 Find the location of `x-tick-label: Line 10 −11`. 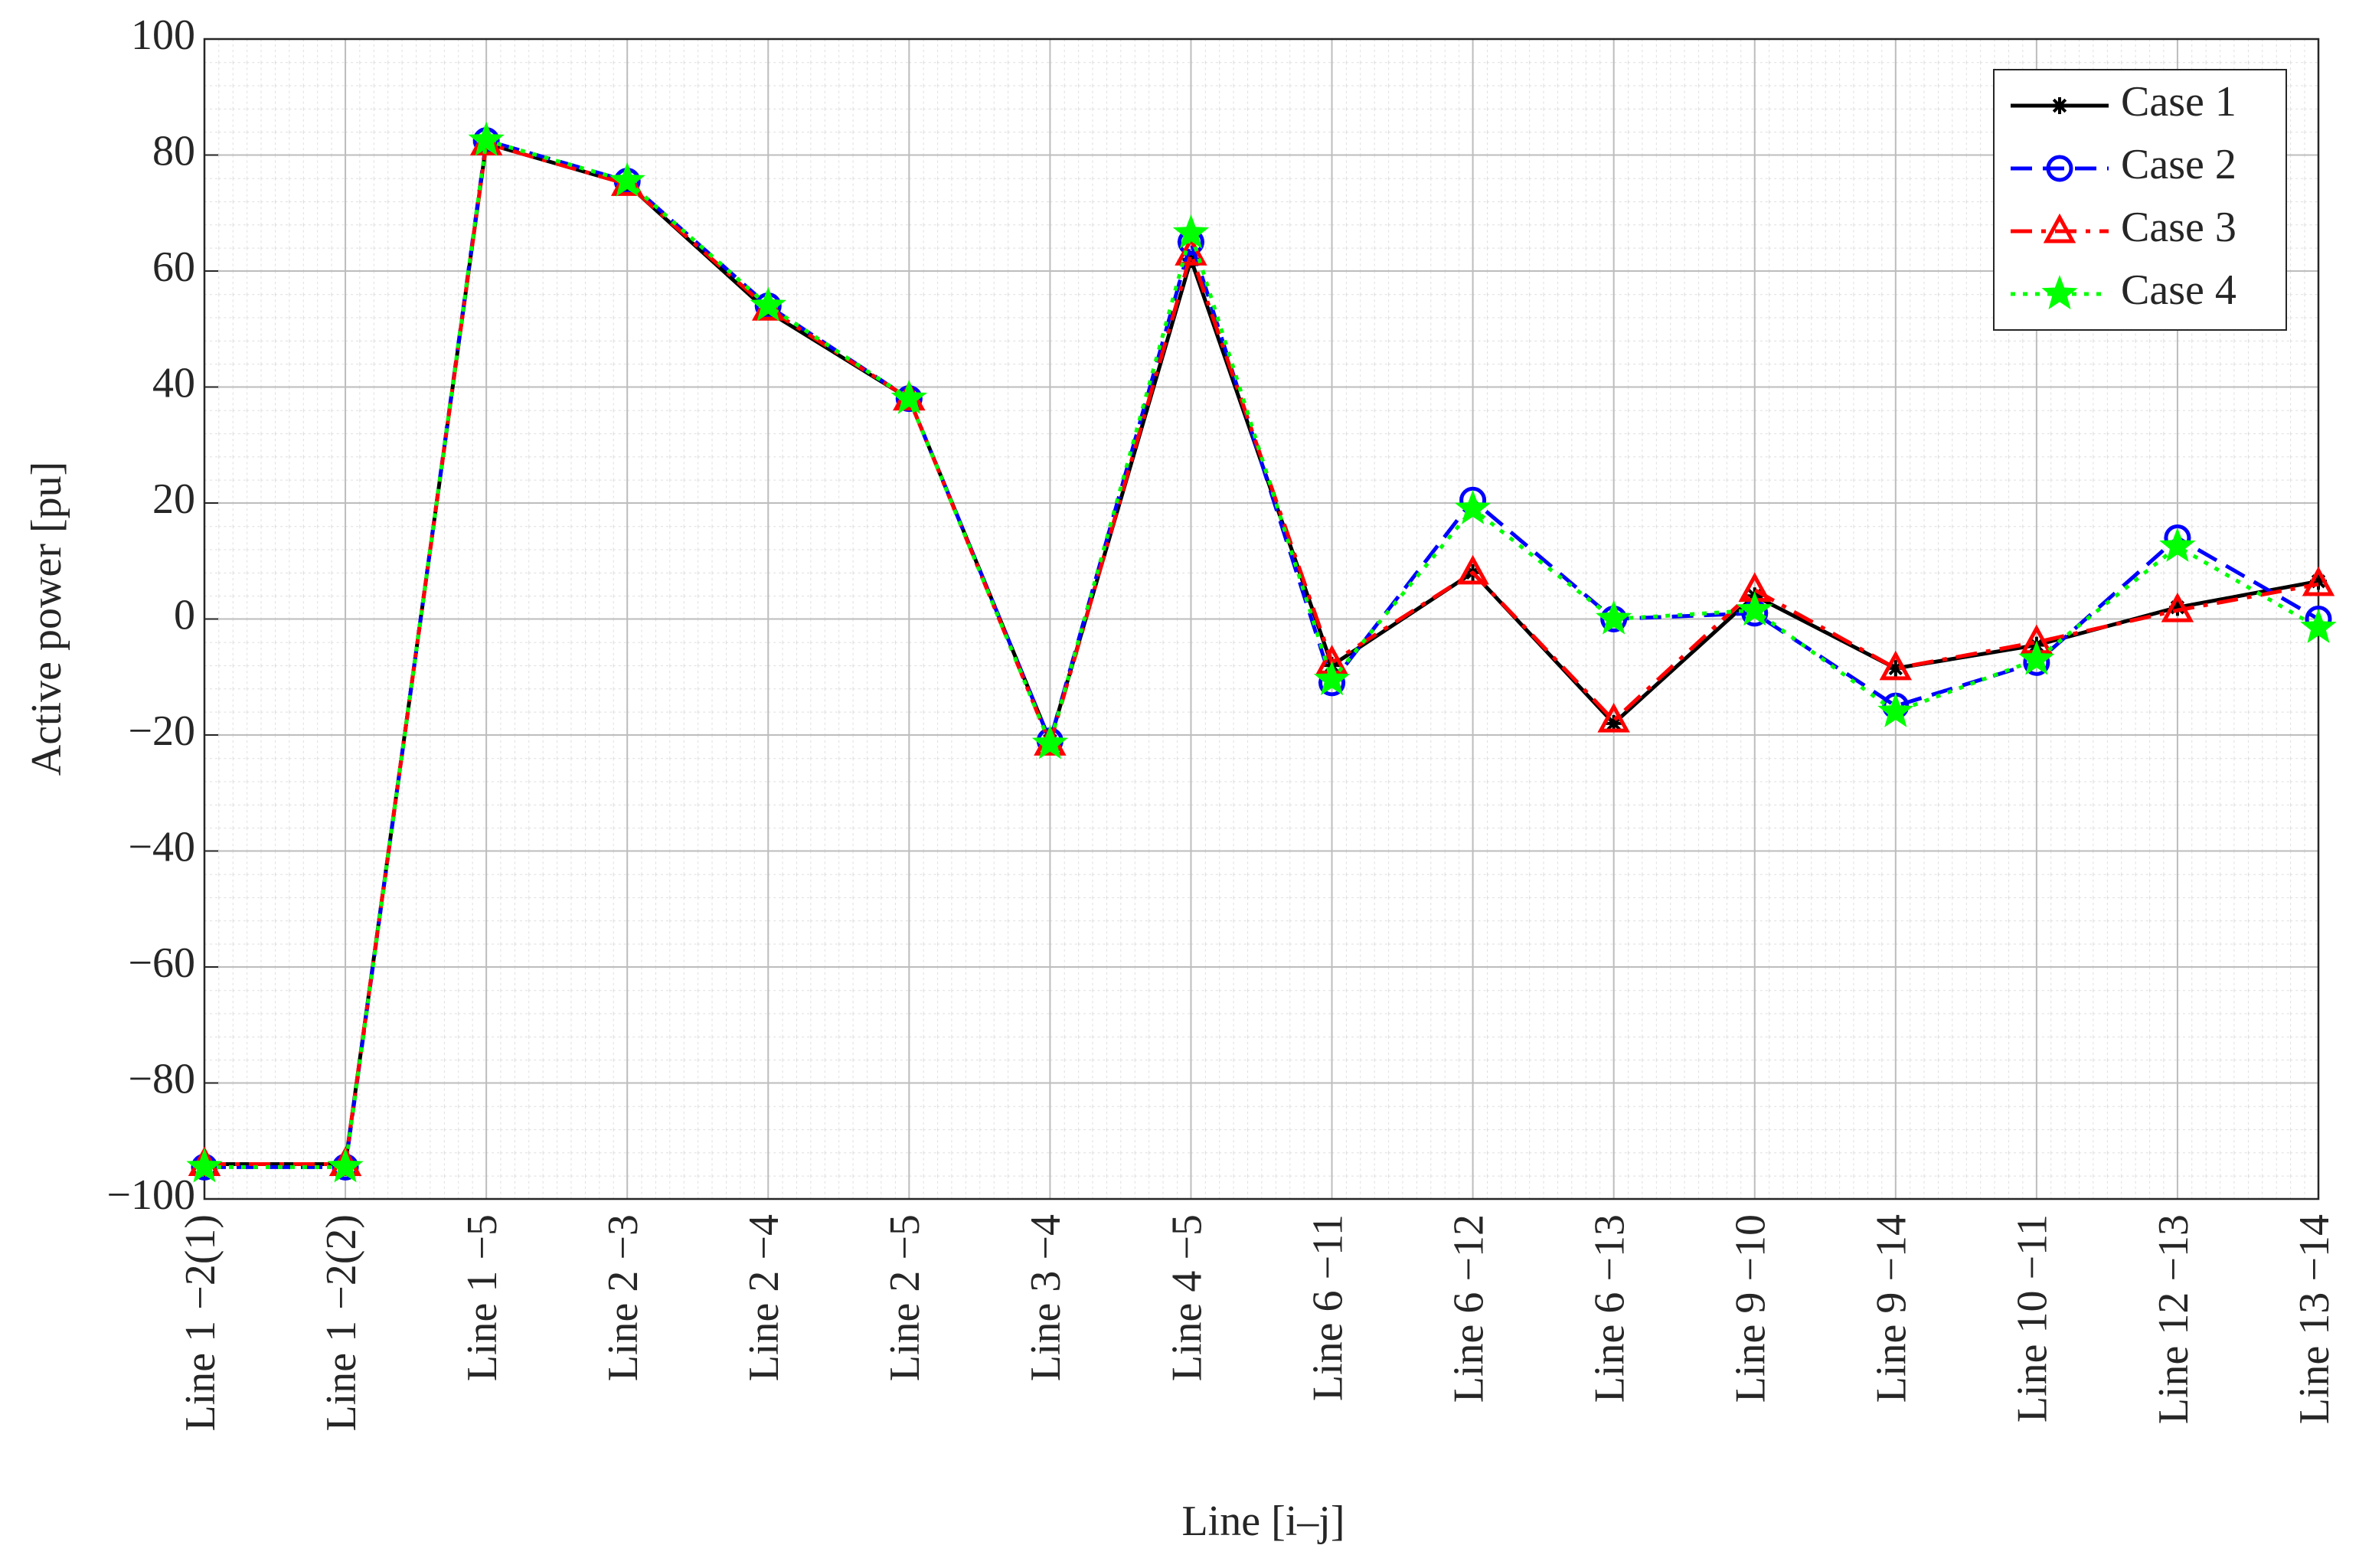

x-tick-label: Line 10 −11 is located at coordinates (2033, 1318).